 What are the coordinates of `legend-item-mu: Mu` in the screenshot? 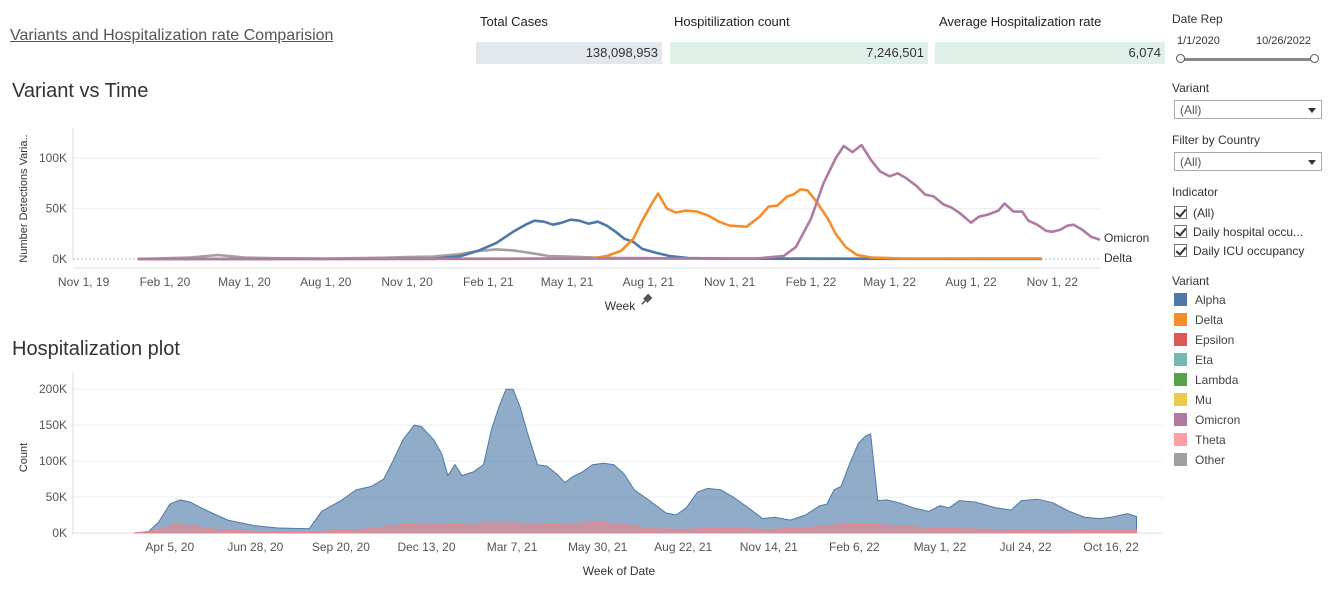 It's located at (1193, 401).